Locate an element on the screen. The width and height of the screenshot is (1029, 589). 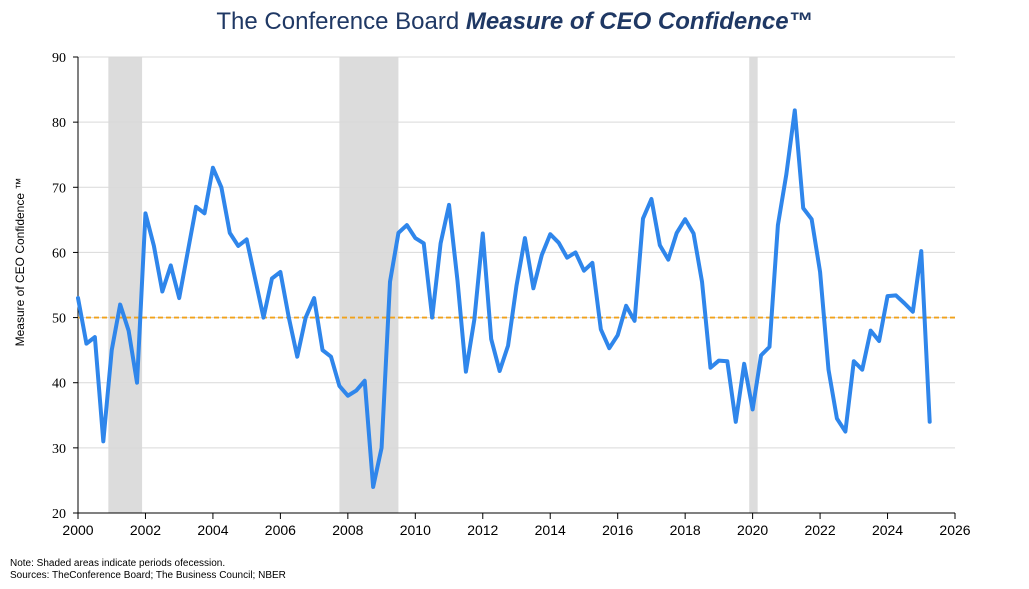
y-tick-label-20: 20 is located at coordinates (59, 514).